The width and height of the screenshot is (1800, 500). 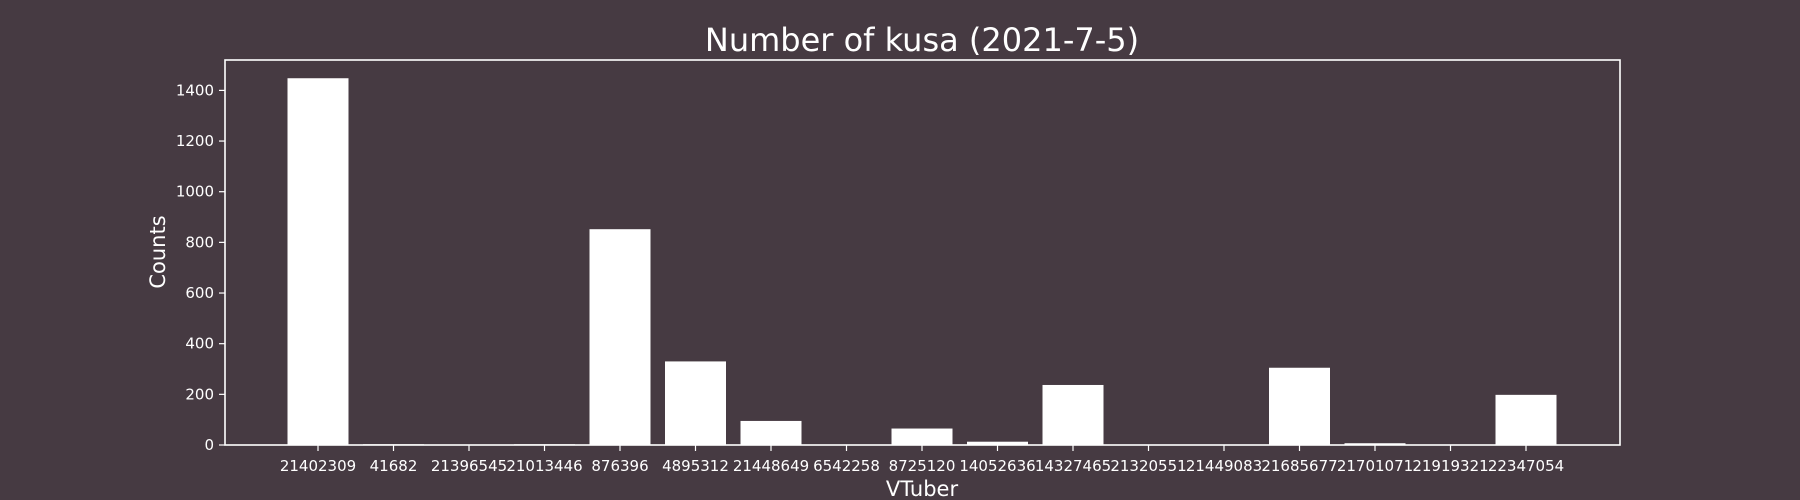 I want to click on x-tick-label: 21013446, so click(x=544, y=466).